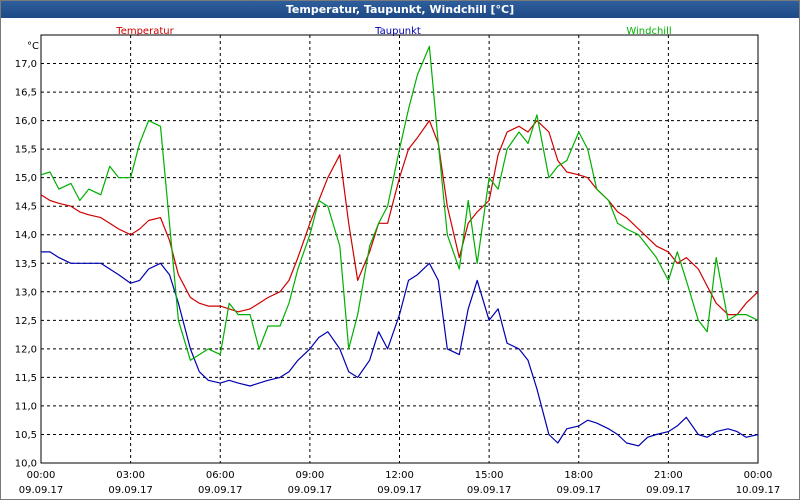 Image resolution: width=800 pixels, height=500 pixels. Describe the element at coordinates (26, 349) in the screenshot. I see `y-tick-label: 12,0` at that location.